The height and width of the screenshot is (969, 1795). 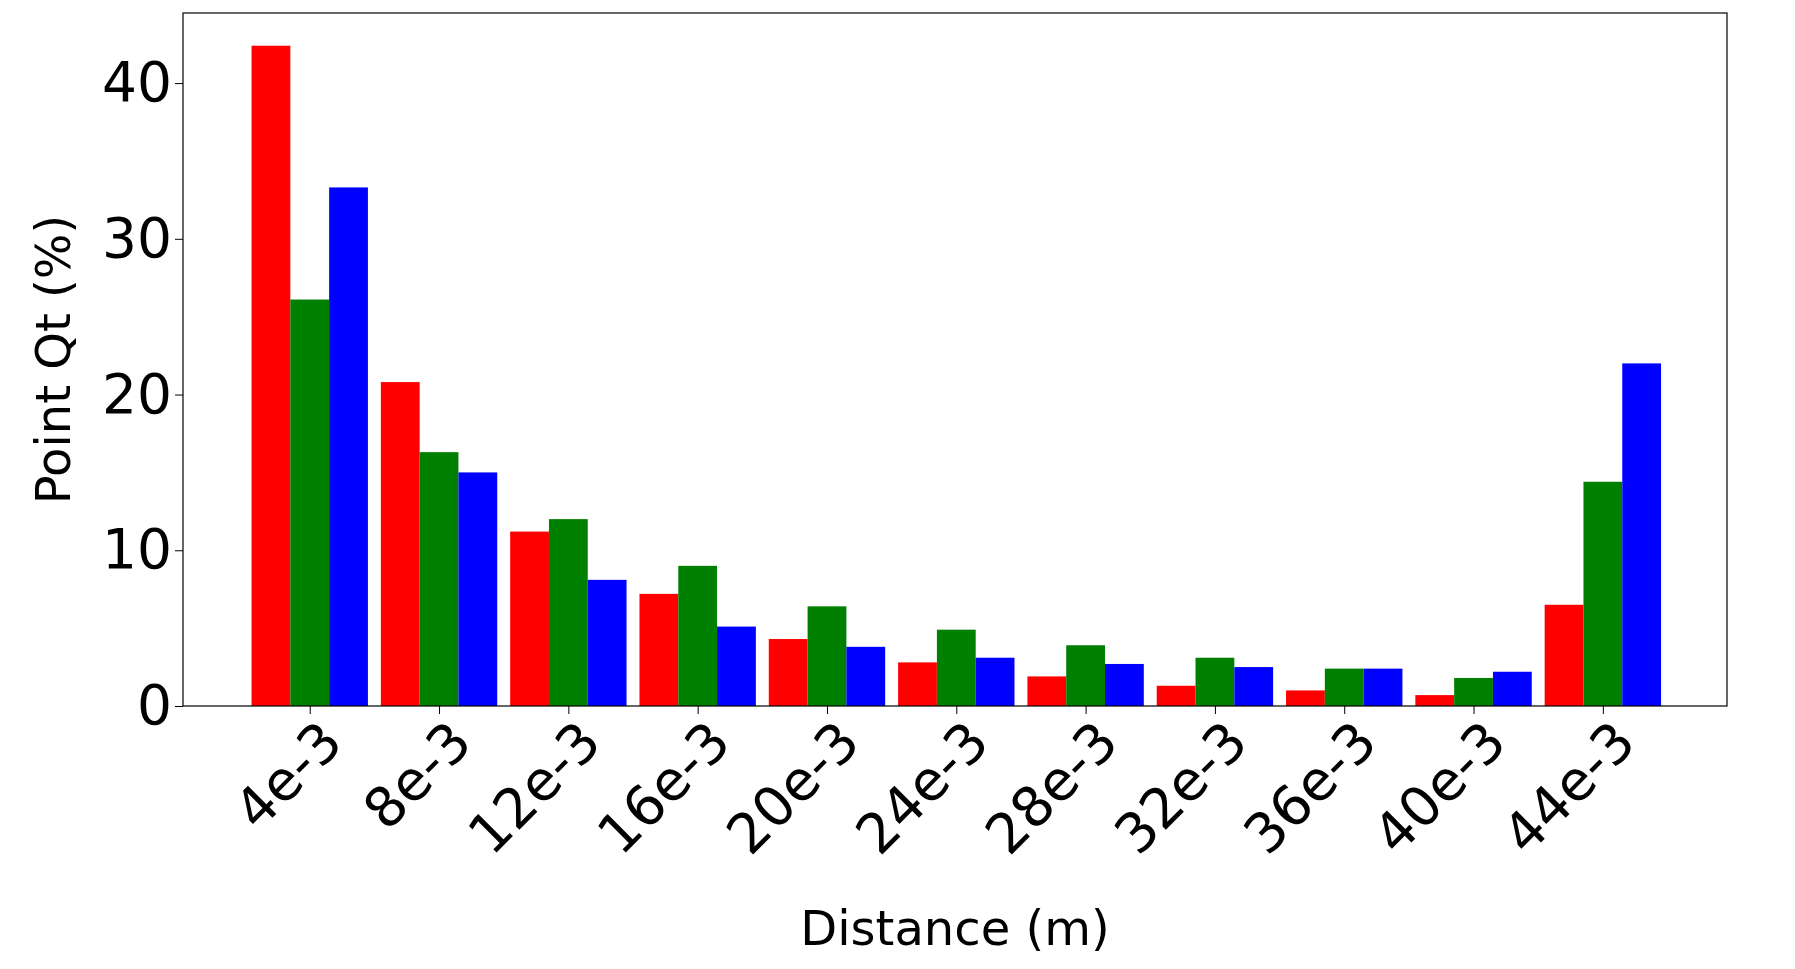 I want to click on y-tick-label: 40, so click(x=137, y=82).